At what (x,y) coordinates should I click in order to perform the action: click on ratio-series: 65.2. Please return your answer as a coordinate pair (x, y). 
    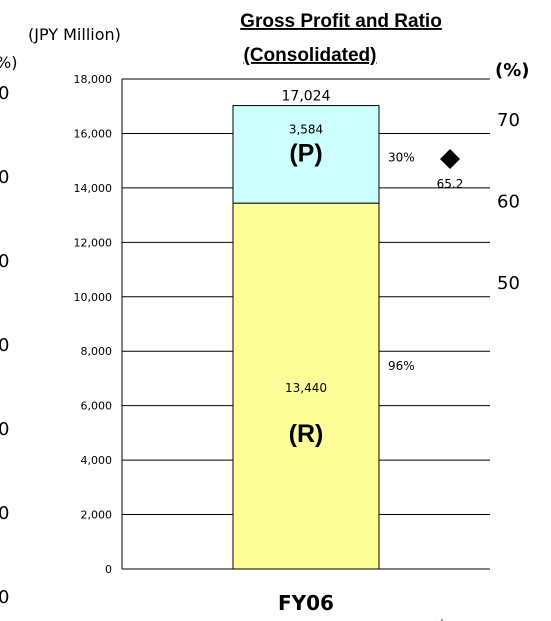
    Looking at the image, I should click on (450, 170).